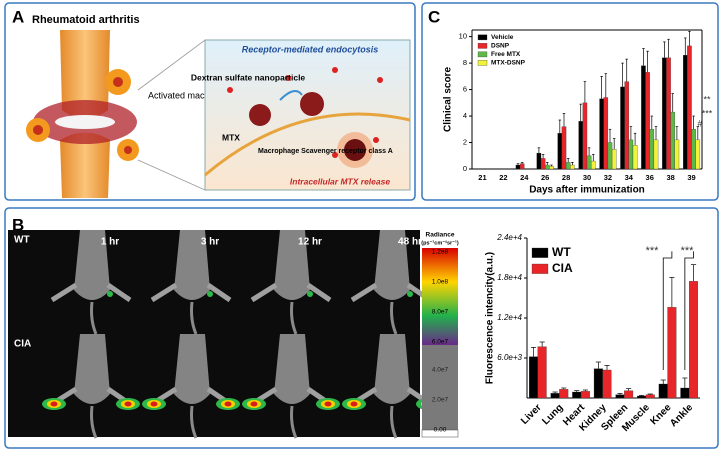 The height and width of the screenshot is (451, 723). I want to click on nanoparticles, so click(305, 117).